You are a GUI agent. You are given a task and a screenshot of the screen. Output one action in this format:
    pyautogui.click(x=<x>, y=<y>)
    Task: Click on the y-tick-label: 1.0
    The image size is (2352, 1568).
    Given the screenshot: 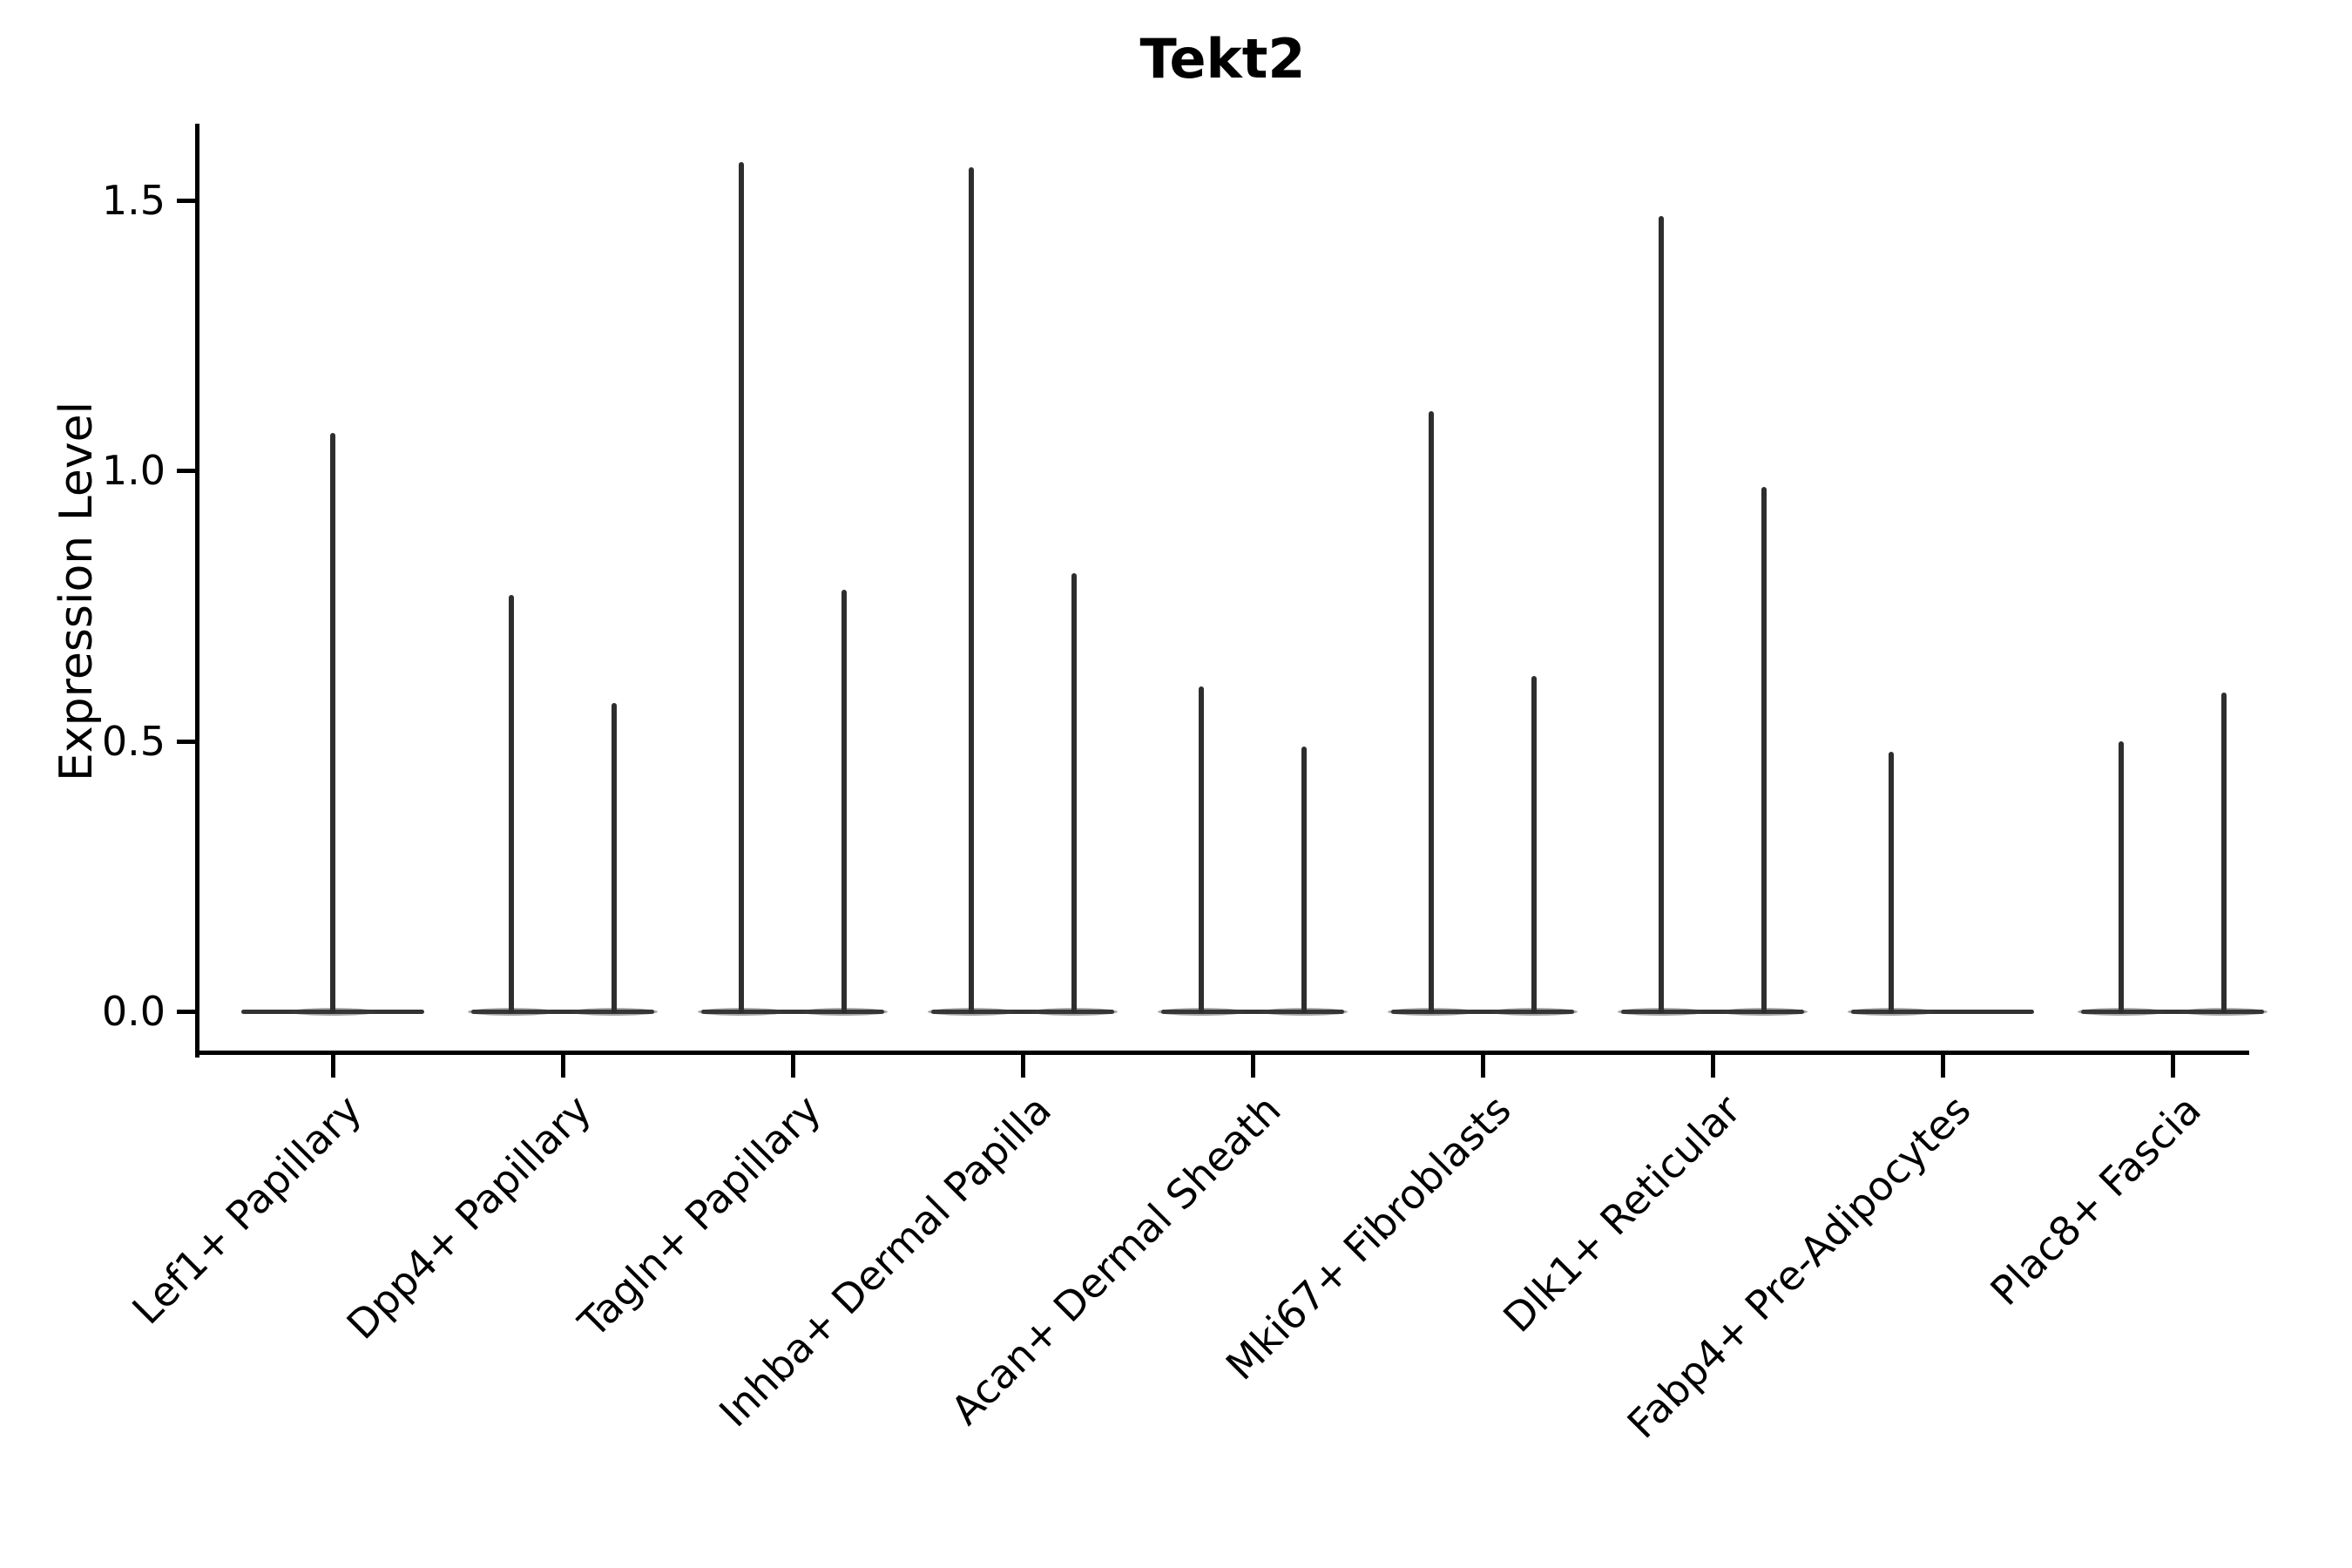 What is the action you would take?
    pyautogui.click(x=134, y=470)
    